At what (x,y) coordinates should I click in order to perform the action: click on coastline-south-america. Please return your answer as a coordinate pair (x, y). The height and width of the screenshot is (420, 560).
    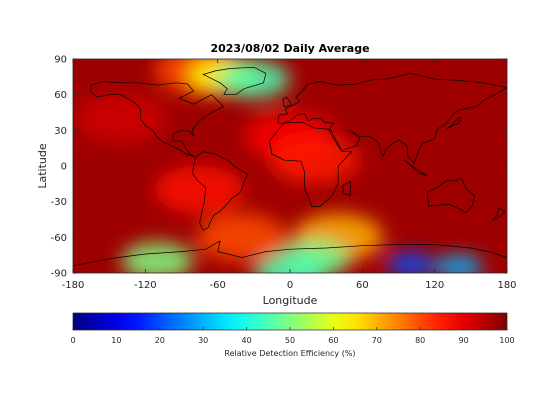
    Looking at the image, I should click on (220, 191).